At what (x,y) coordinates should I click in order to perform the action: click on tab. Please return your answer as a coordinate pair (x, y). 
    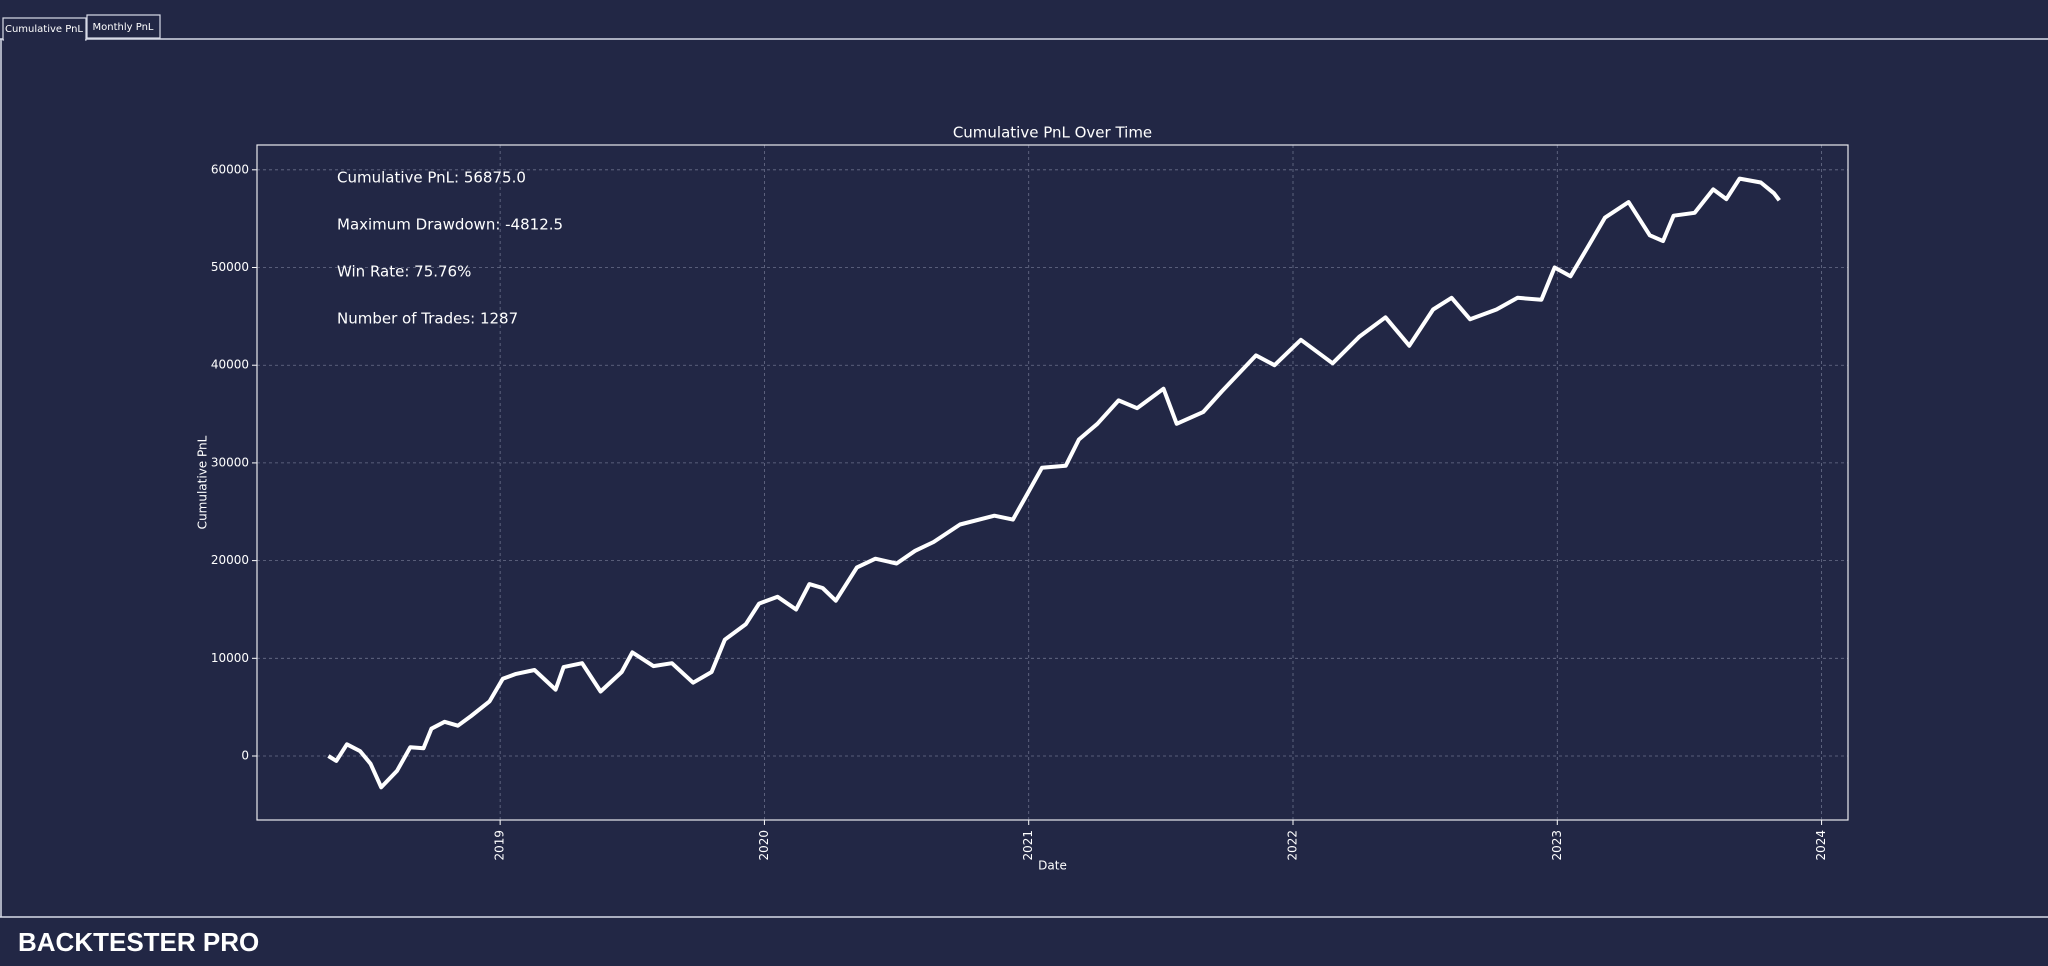
    Looking at the image, I should click on (123, 26).